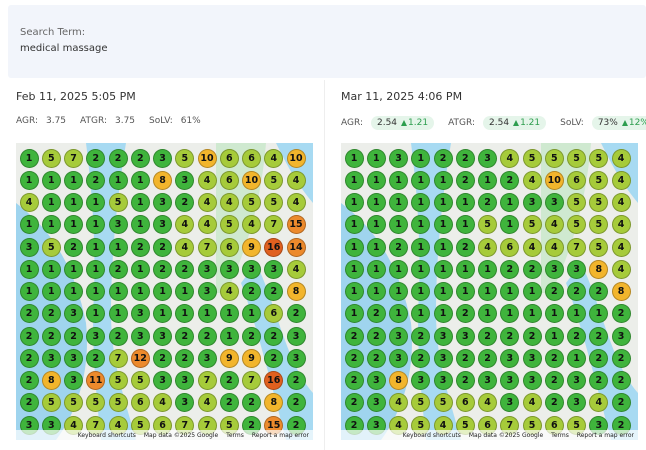  What do you see at coordinates (274, 380) in the screenshot?
I see `rank-dot: 16` at bounding box center [274, 380].